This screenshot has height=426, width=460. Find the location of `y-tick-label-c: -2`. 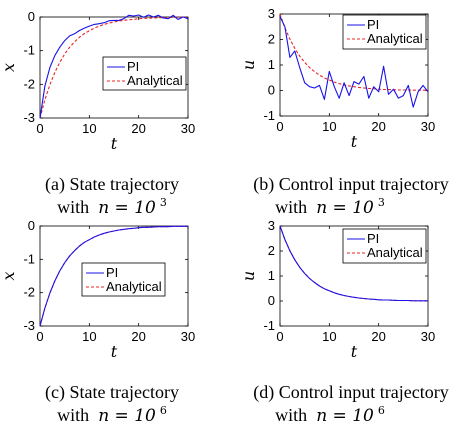

y-tick-label-c: -2 is located at coordinates (29, 292).